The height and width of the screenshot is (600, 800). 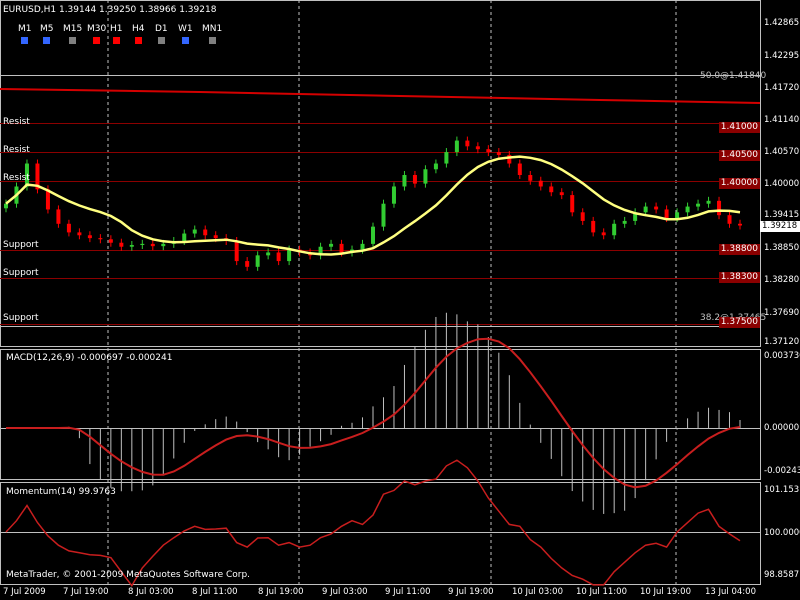 I want to click on timeframe-mn1: MN1, so click(x=212, y=34).